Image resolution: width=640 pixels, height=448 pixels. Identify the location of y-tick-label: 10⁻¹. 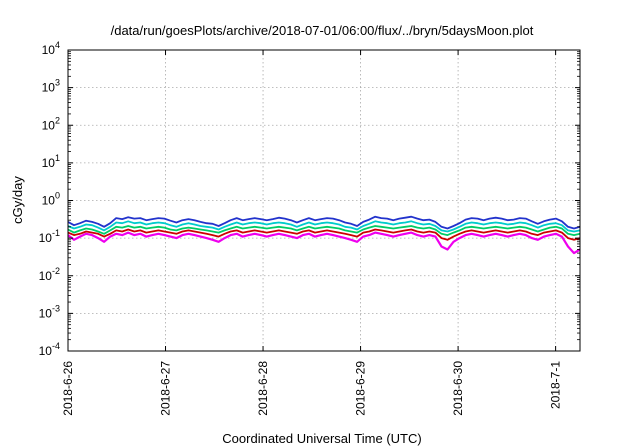
(49, 236).